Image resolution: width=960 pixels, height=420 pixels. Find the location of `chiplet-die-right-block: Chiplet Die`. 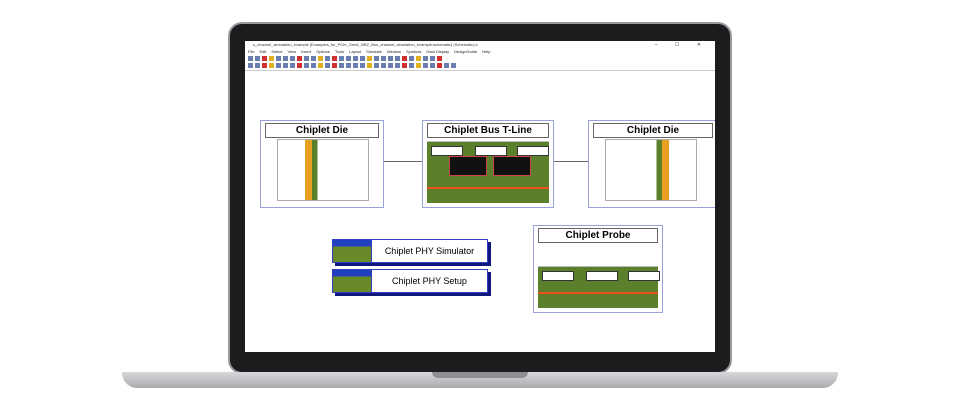

chiplet-die-right-block: Chiplet Die is located at coordinates (651, 164).